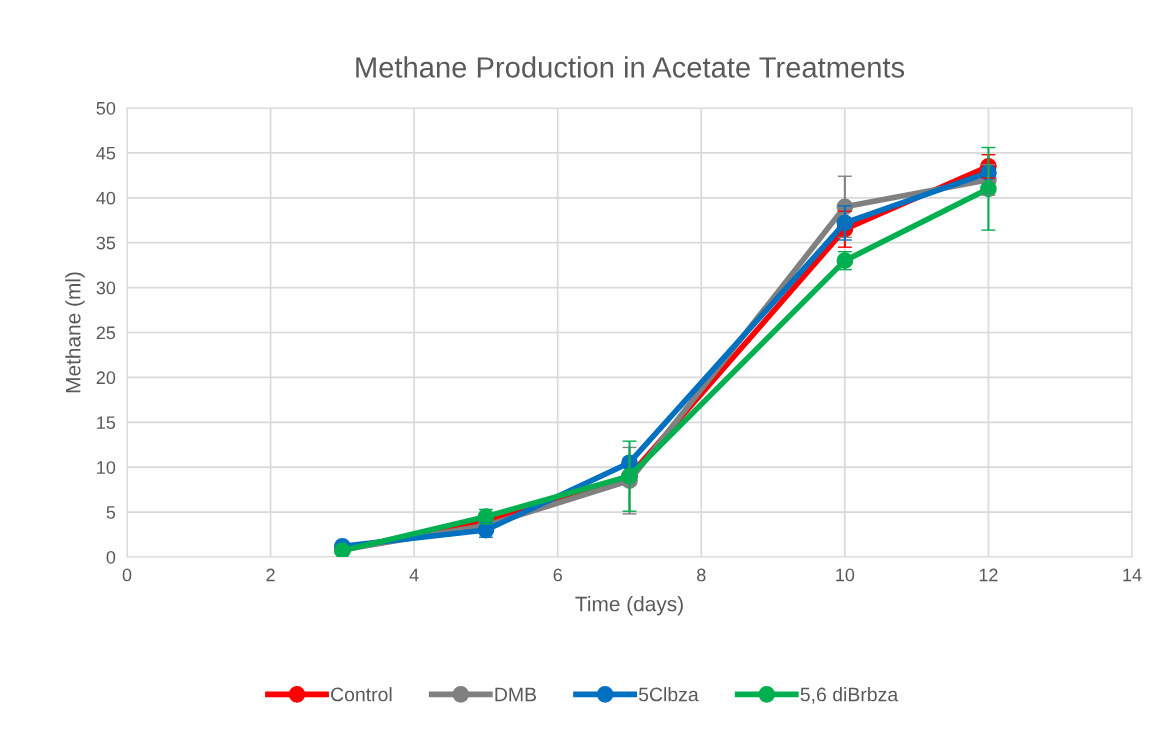  Describe the element at coordinates (988, 575) in the screenshot. I see `x-tick-label: 12` at that location.